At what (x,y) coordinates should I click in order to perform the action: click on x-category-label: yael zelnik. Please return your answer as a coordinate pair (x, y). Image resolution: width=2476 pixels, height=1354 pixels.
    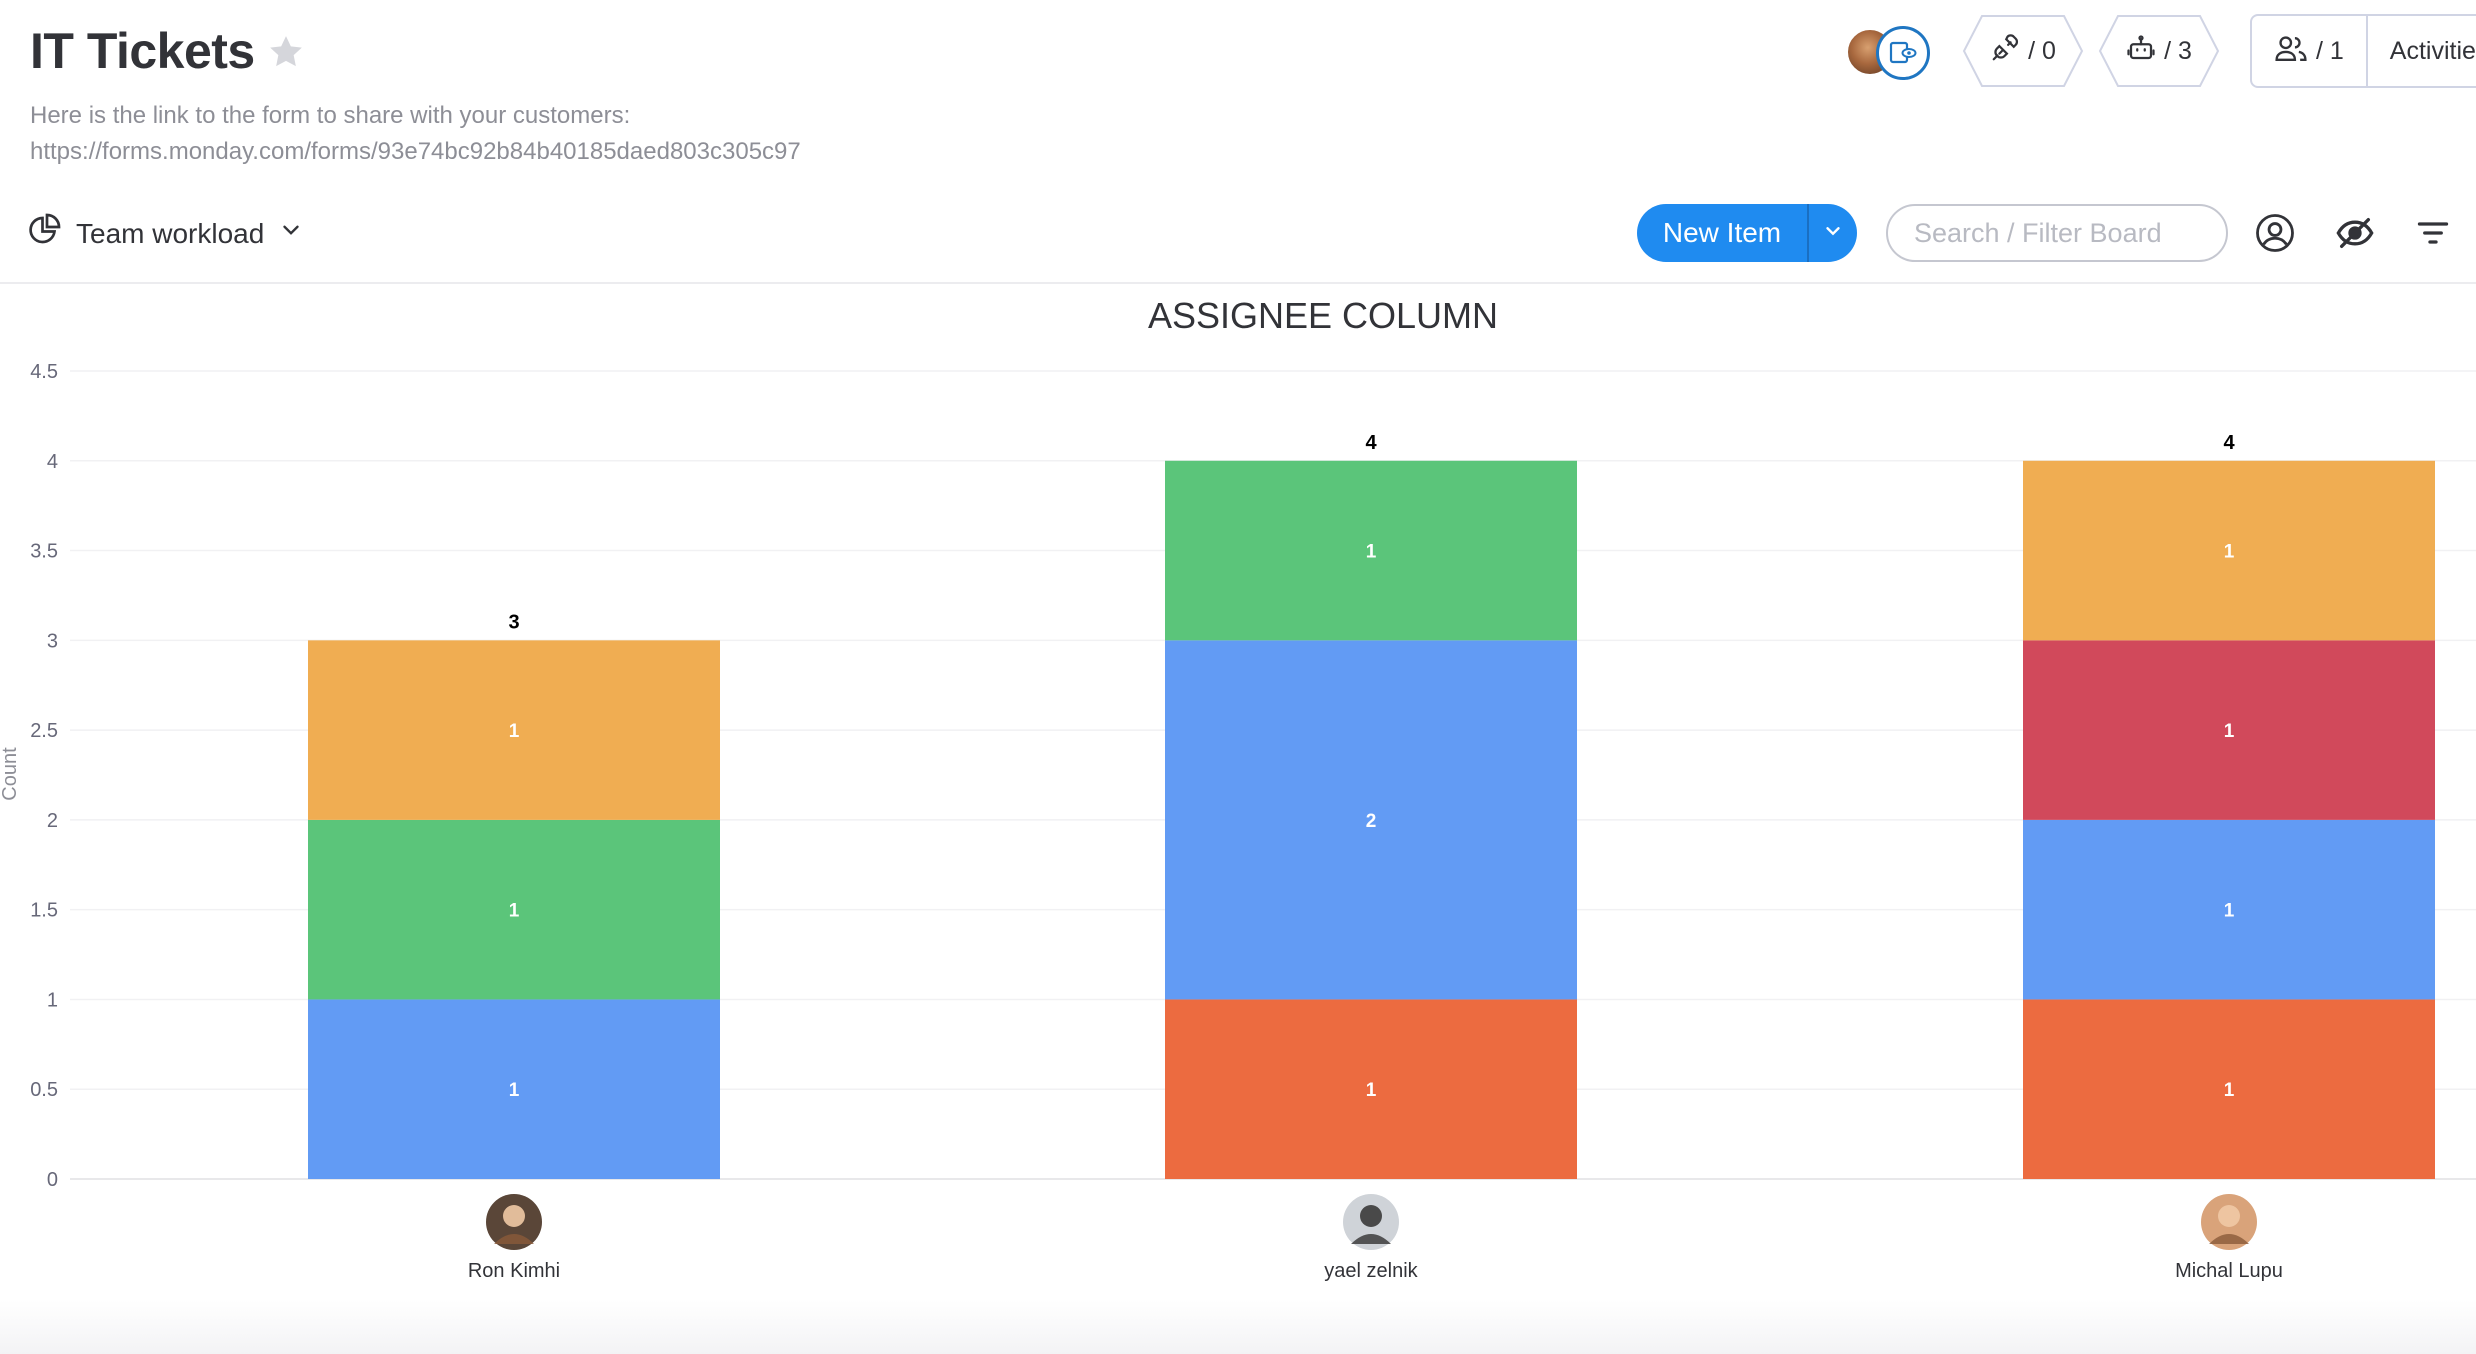
    Looking at the image, I should click on (1371, 1271).